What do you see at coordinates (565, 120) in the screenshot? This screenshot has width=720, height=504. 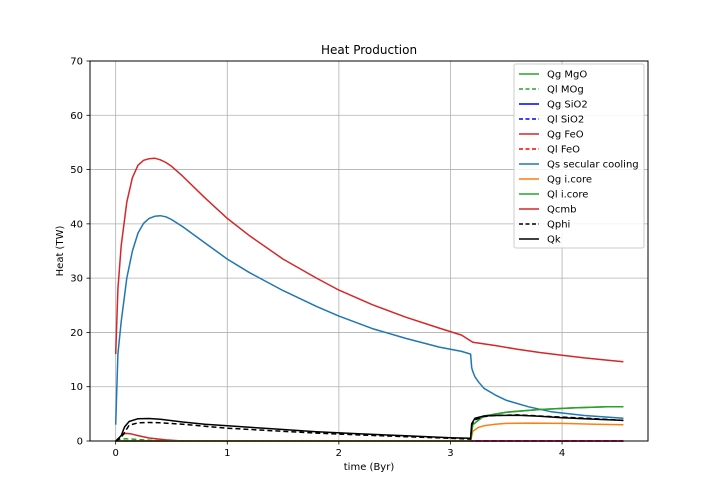 I see `legend-label: Ql SiO2` at bounding box center [565, 120].